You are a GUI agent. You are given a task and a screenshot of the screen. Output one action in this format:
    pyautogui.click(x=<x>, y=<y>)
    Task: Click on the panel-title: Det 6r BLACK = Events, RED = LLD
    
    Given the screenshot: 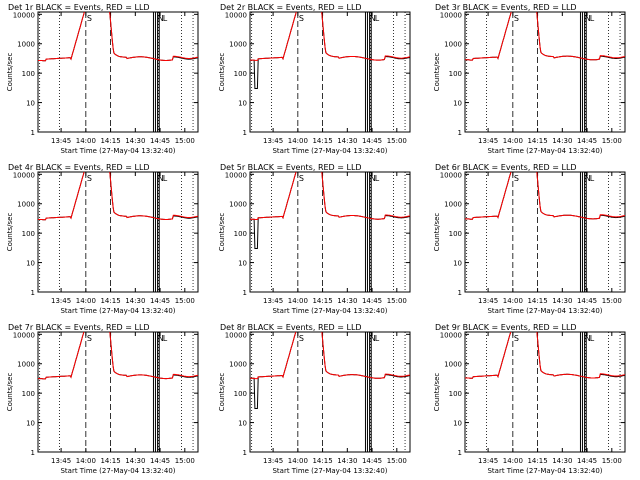 What is the action you would take?
    pyautogui.click(x=506, y=167)
    